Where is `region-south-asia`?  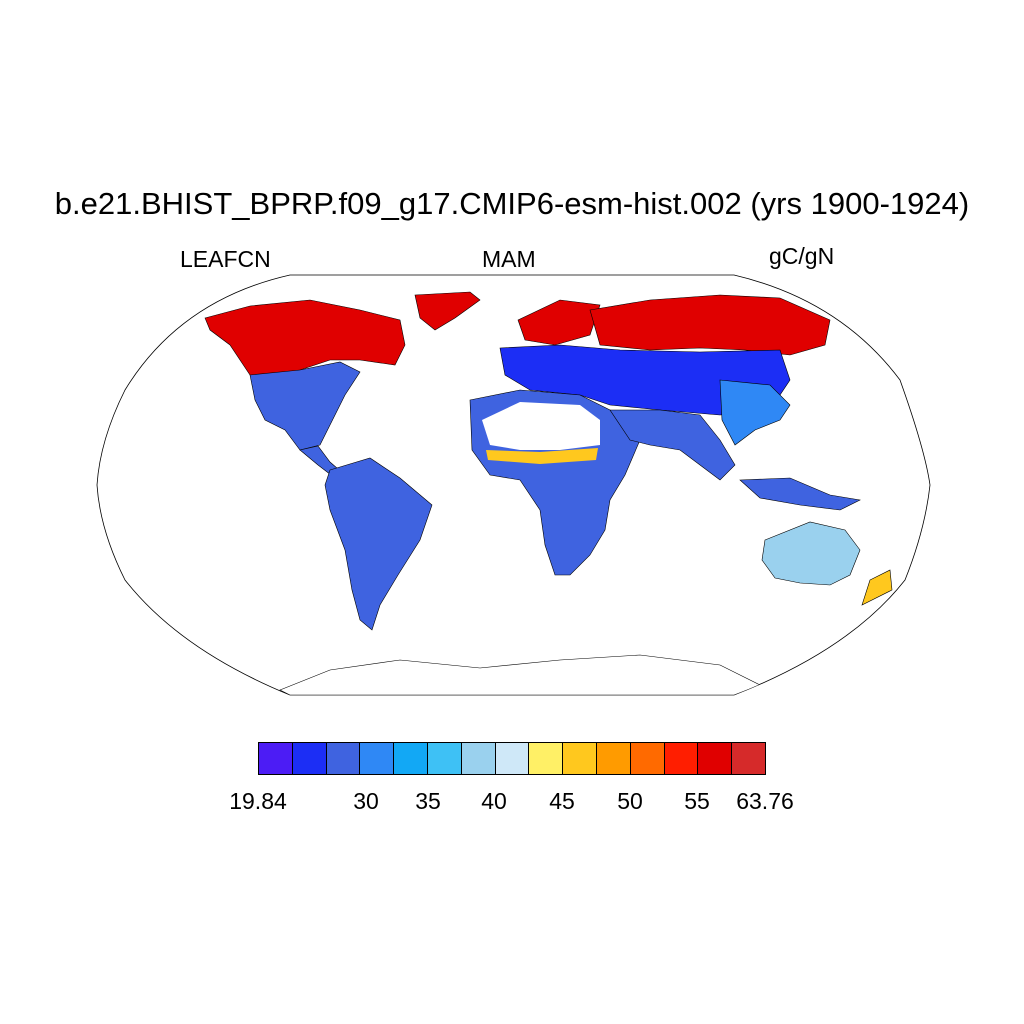 region-south-asia is located at coordinates (672, 445).